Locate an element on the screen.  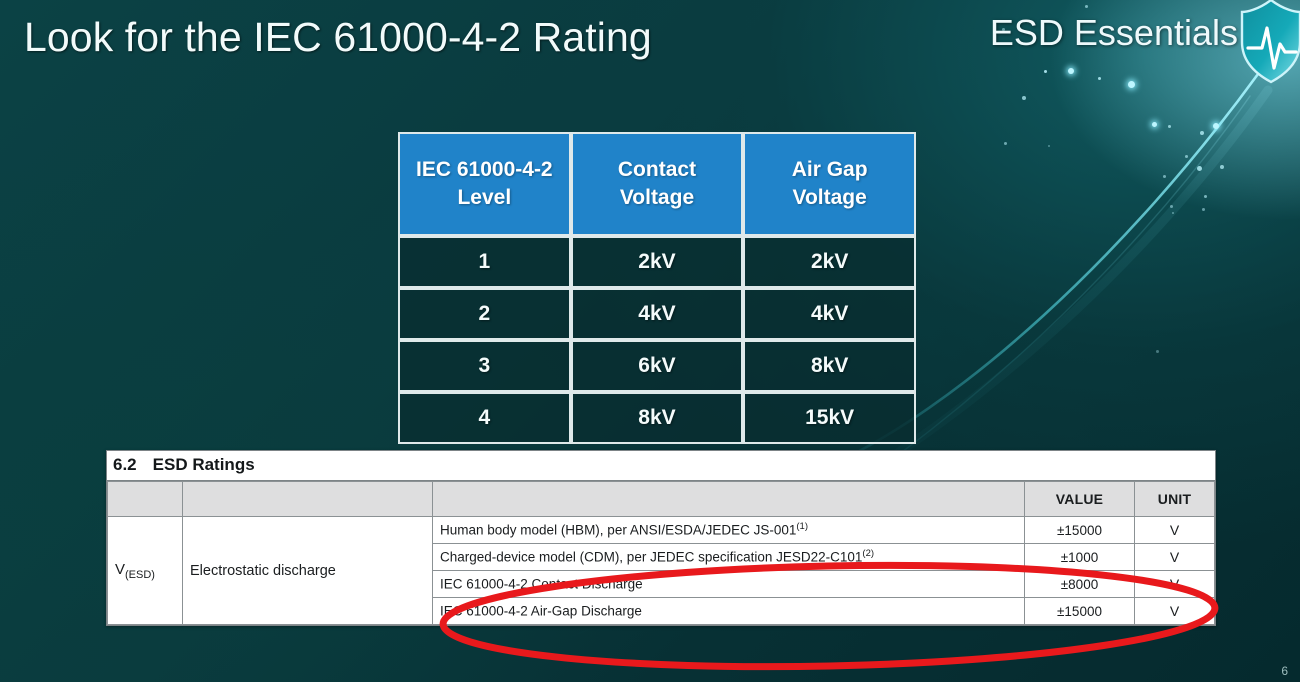
cell-airgap: 8kV is located at coordinates (829, 366).